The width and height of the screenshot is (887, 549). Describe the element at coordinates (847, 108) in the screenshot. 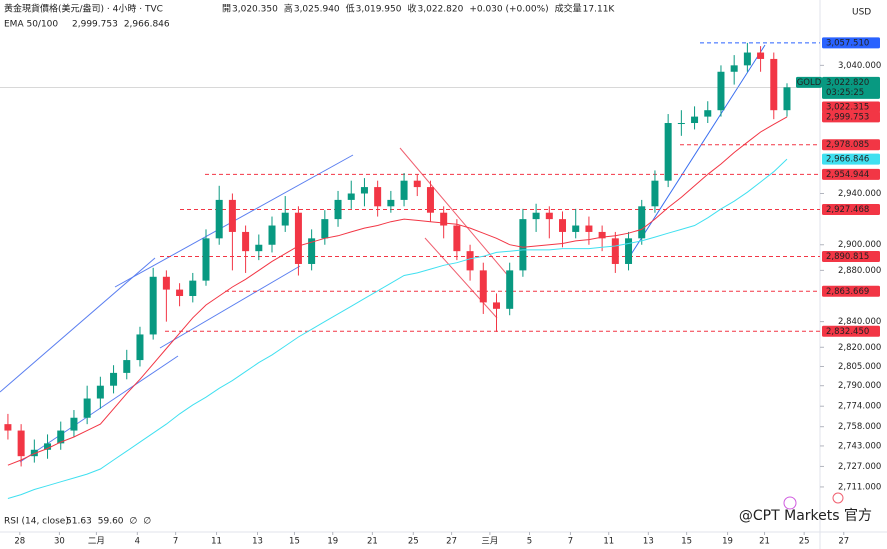

I see `price-tag-label: 3,022.315` at that location.